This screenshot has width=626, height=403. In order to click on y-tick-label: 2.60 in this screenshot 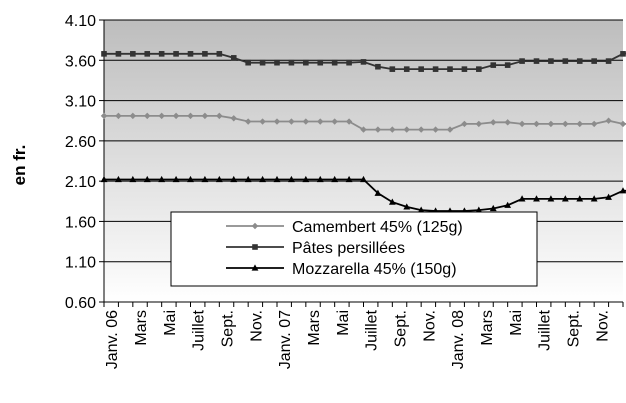, I will do `click(80, 142)`.